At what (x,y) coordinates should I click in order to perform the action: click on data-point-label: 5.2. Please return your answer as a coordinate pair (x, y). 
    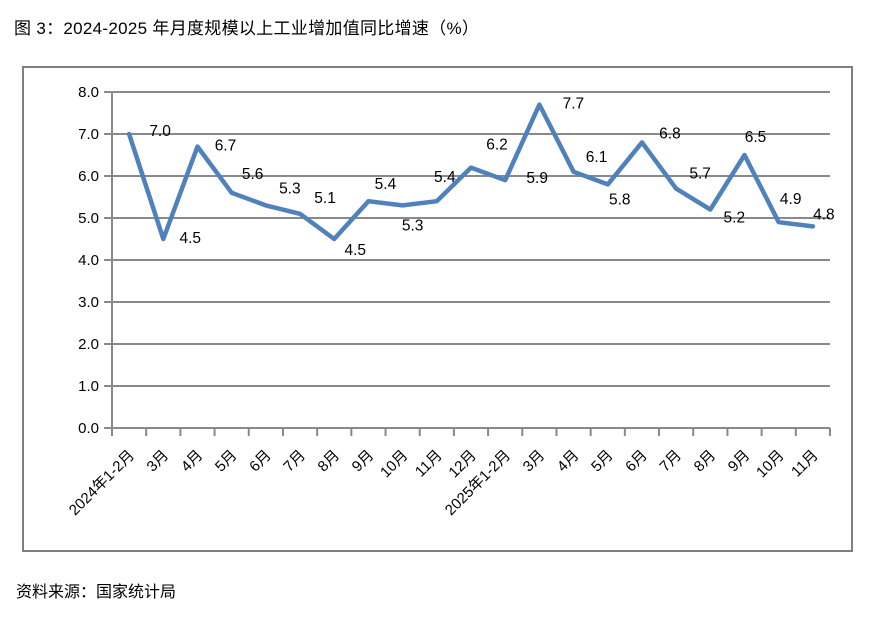
    Looking at the image, I should click on (735, 218).